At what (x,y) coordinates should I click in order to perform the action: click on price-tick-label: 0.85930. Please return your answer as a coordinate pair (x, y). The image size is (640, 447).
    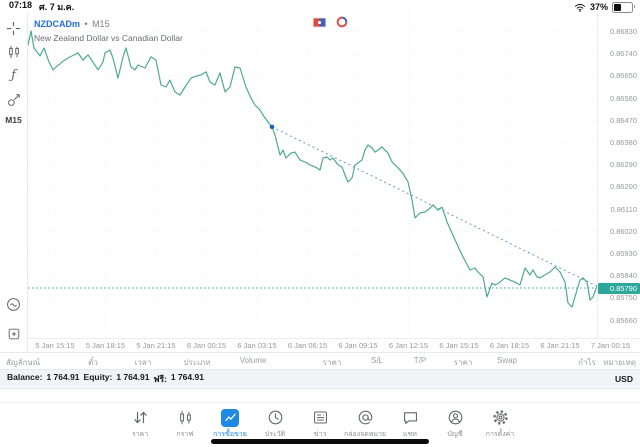
    Looking at the image, I should click on (623, 253).